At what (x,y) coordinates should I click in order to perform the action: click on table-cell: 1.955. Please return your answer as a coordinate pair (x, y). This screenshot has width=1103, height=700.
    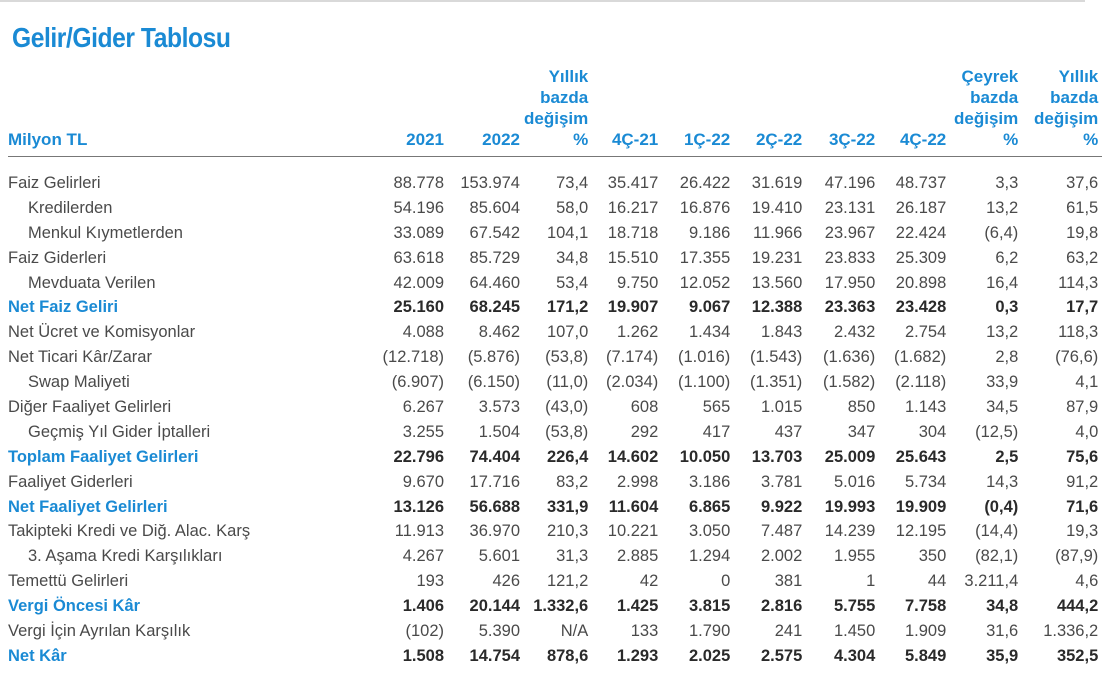
    Looking at the image, I should click on (854, 556).